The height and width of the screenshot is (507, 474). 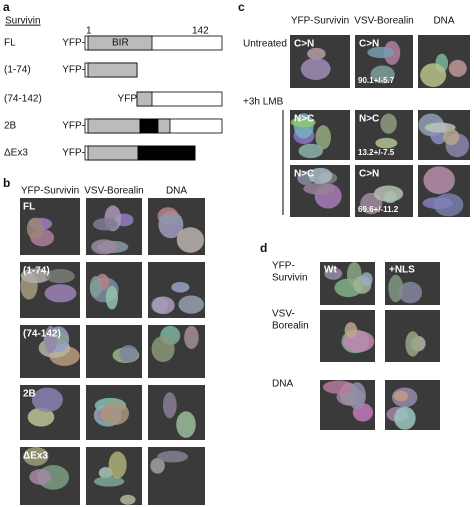 What do you see at coordinates (89, 31) in the screenshot?
I see `residue-start: 1` at bounding box center [89, 31].